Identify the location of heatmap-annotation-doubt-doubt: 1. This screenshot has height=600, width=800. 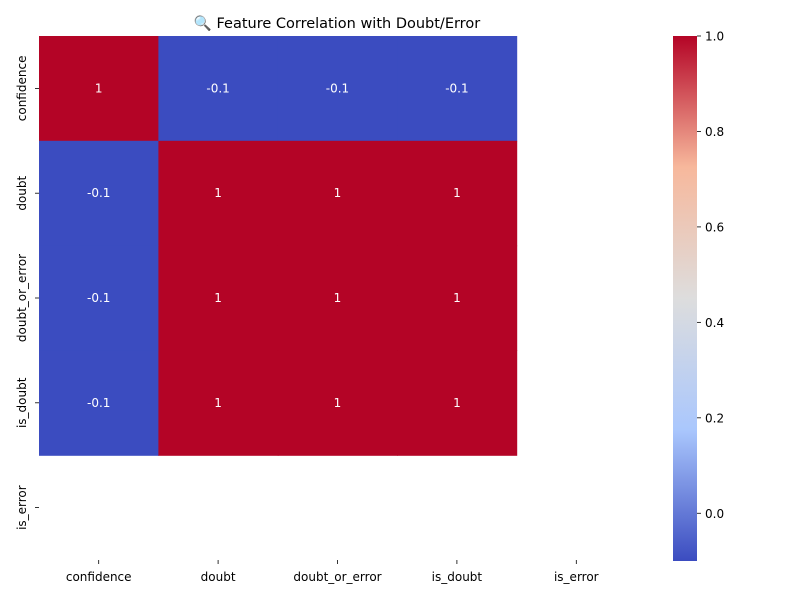
(218, 193).